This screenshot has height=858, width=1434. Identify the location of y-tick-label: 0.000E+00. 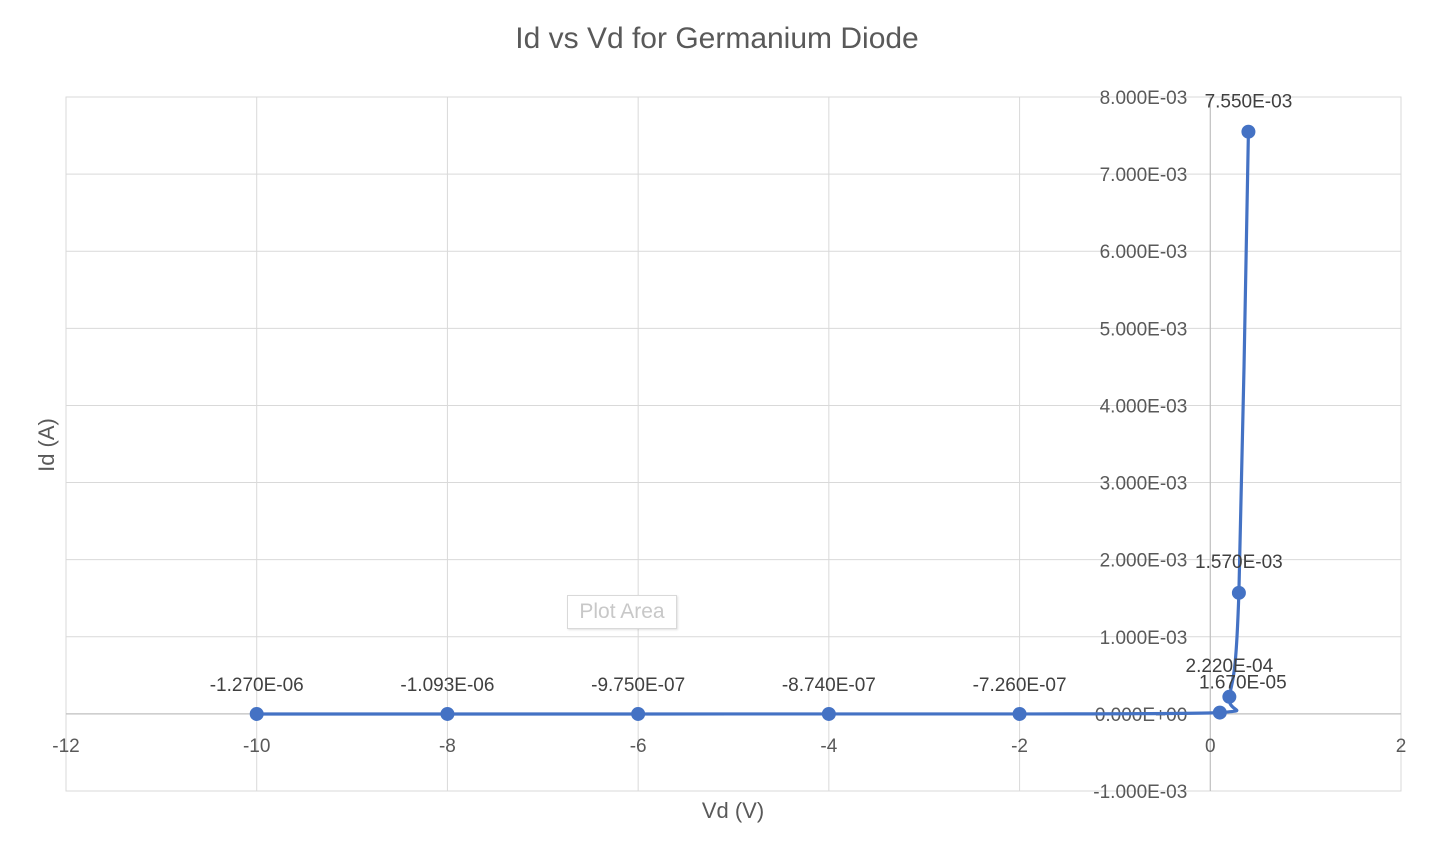
(1141, 715).